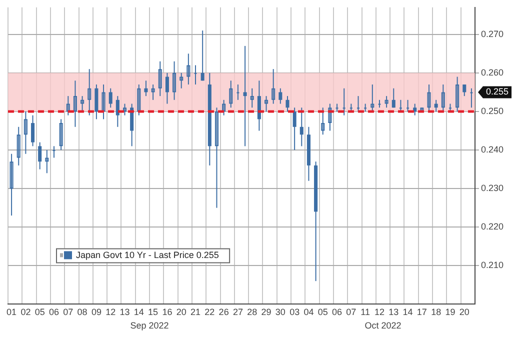  What do you see at coordinates (280, 312) in the screenshot?
I see `x-tick-label: 30` at bounding box center [280, 312].